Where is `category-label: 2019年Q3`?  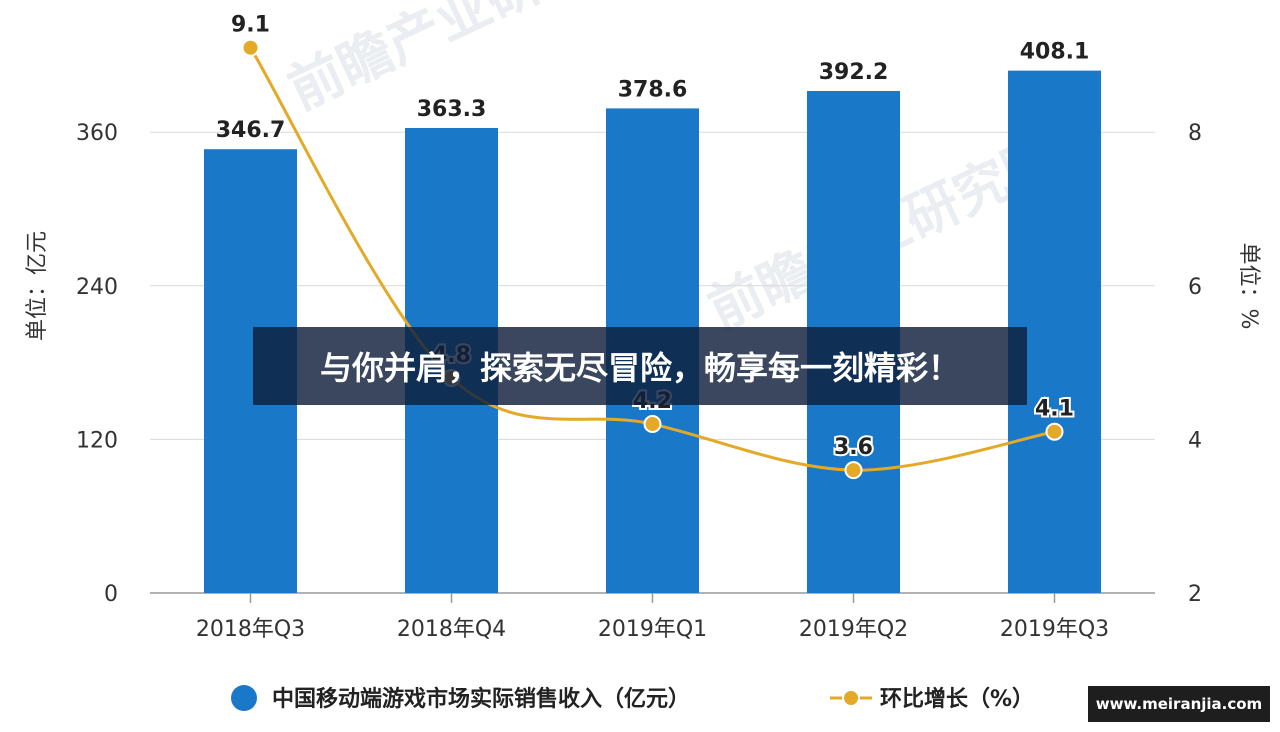
category-label: 2019年Q3 is located at coordinates (1054, 629).